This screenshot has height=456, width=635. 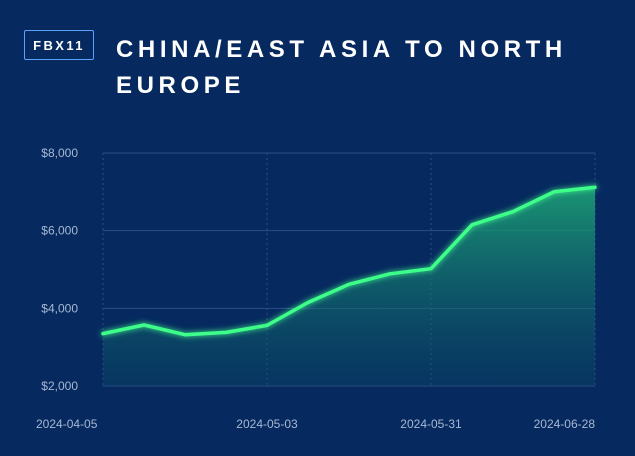 I want to click on y-axis-ticks: $2,000 $4,000 $6,000 $8,000, so click(x=59, y=269).